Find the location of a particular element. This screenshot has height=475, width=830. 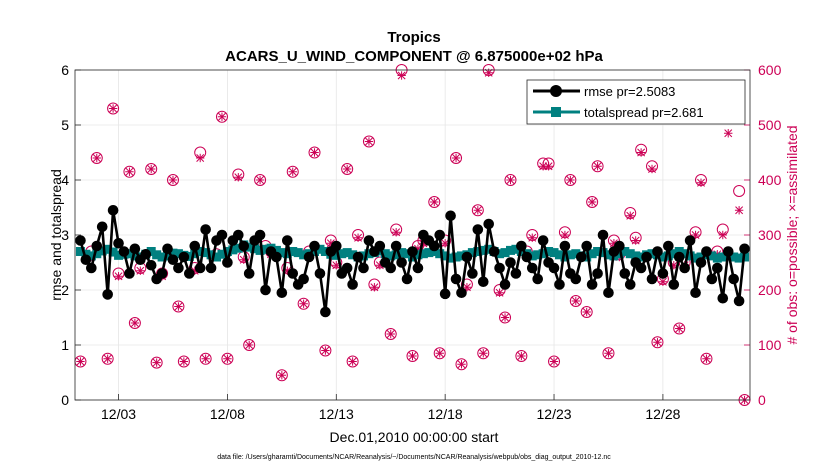

y-tick-label: 3 is located at coordinates (65, 235).